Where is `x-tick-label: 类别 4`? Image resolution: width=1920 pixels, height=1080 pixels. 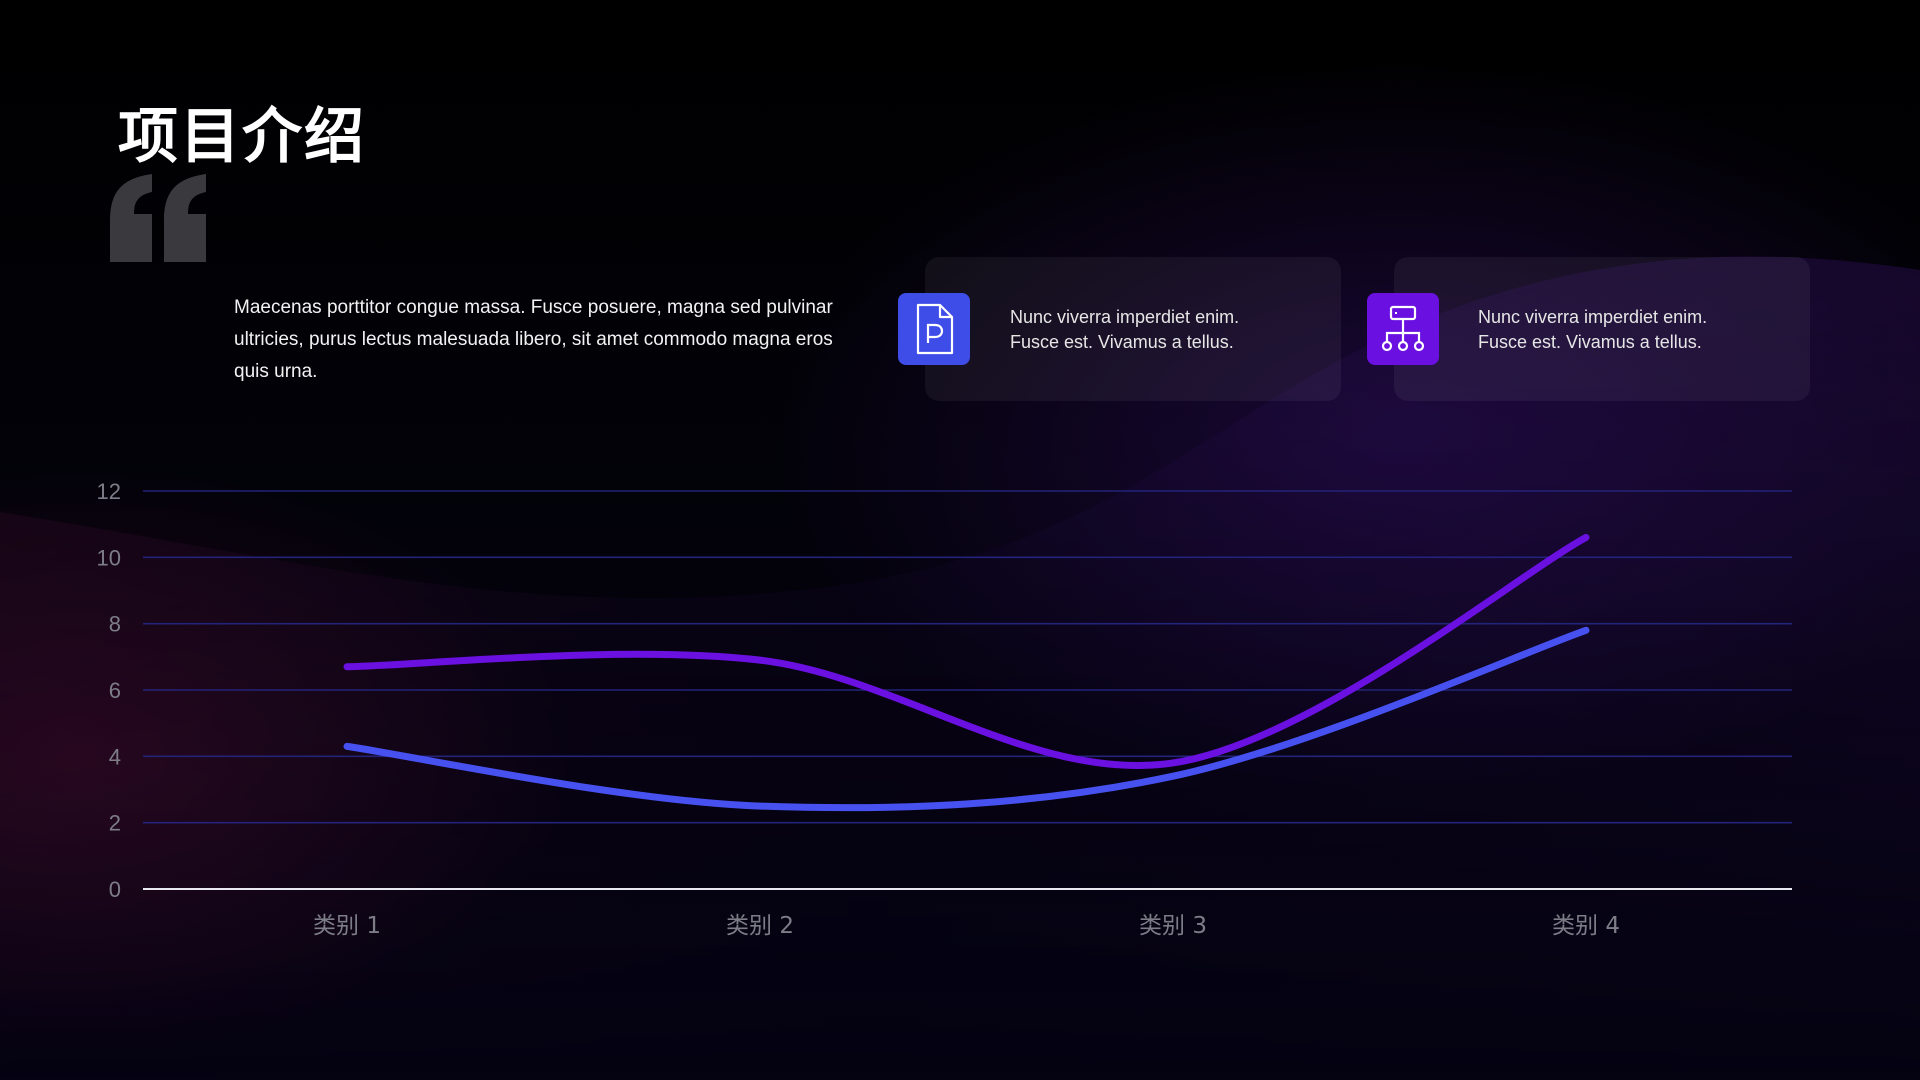 x-tick-label: 类别 4 is located at coordinates (1586, 926).